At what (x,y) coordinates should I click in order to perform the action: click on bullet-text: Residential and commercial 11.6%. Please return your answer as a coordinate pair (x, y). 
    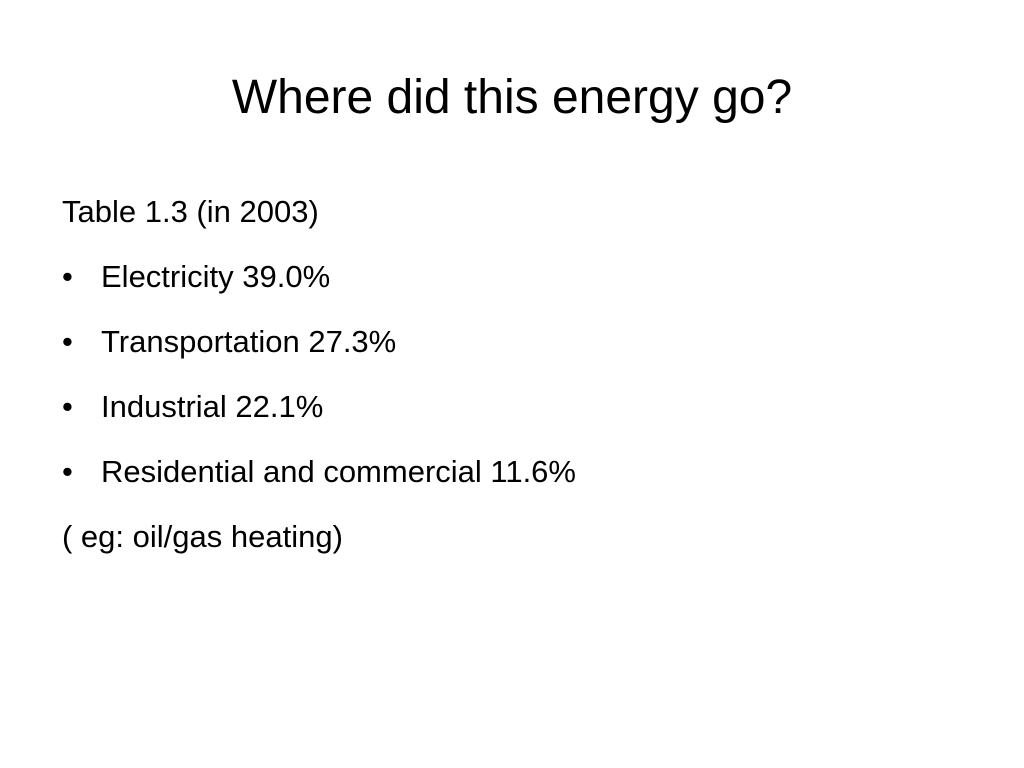
    Looking at the image, I should click on (338, 471).